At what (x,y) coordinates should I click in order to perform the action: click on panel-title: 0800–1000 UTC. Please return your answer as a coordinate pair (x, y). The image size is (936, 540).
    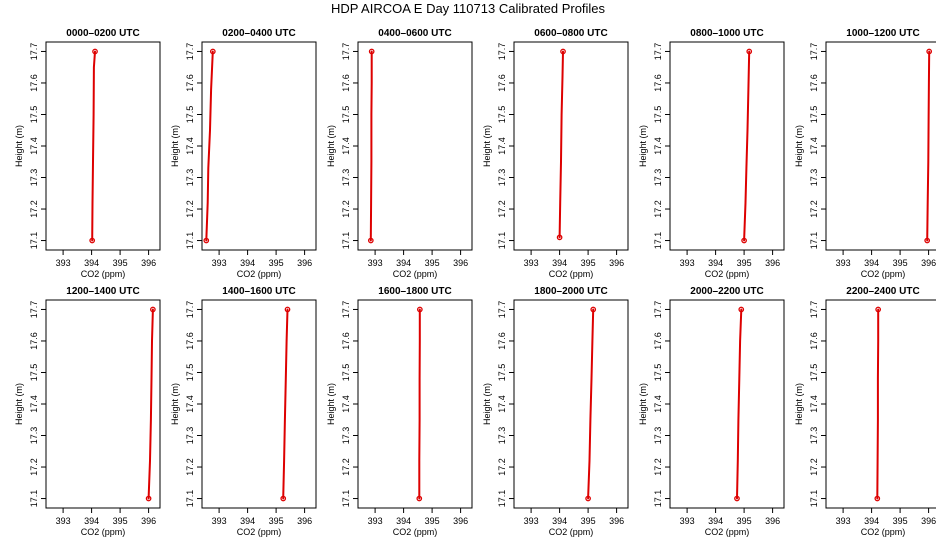
    Looking at the image, I should click on (726, 33).